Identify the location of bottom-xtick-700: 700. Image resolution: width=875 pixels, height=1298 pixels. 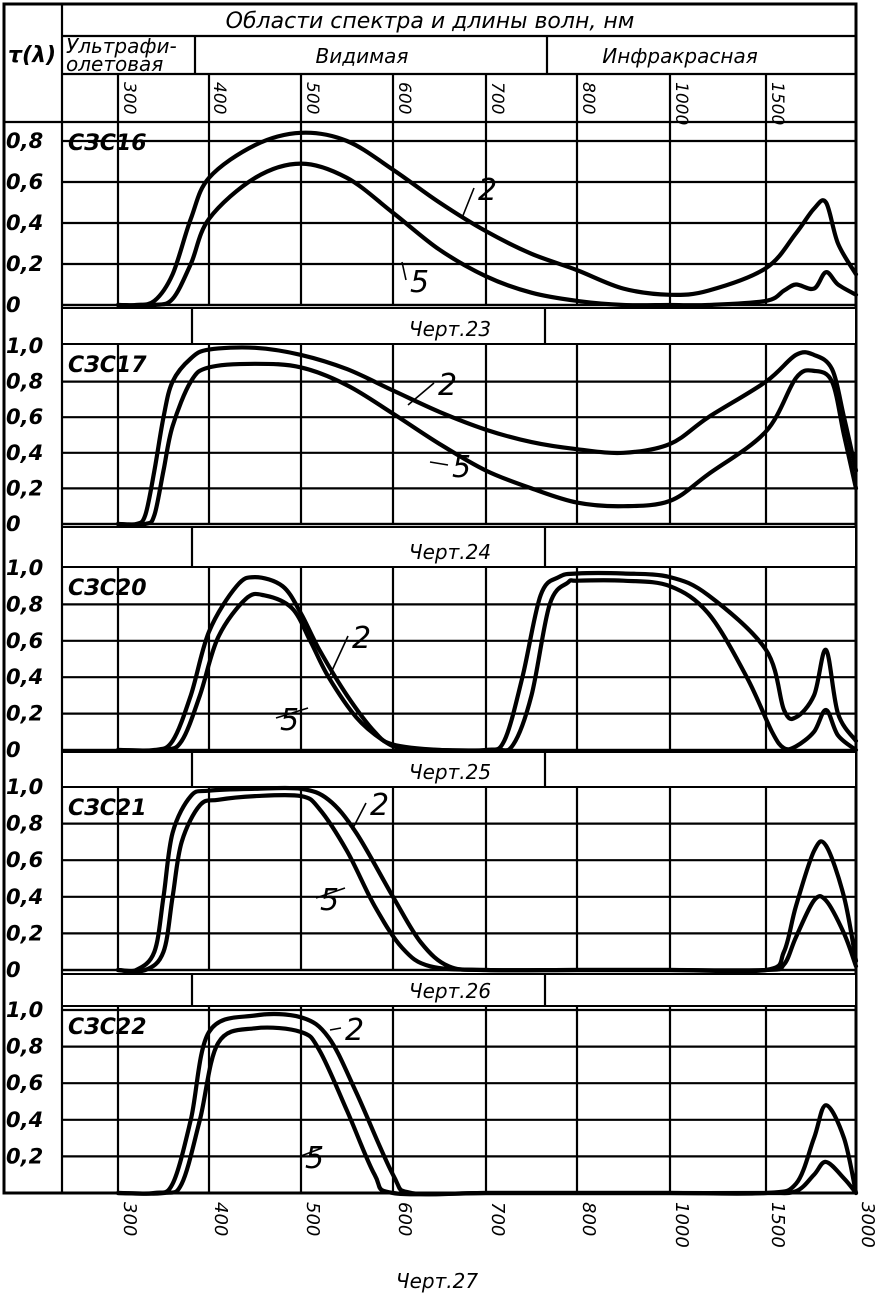
(497, 1219).